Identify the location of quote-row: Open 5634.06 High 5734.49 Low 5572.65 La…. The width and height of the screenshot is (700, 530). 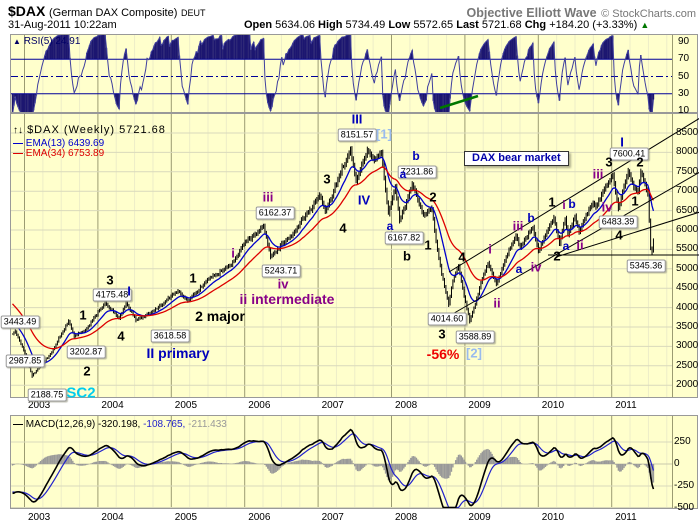
(446, 25).